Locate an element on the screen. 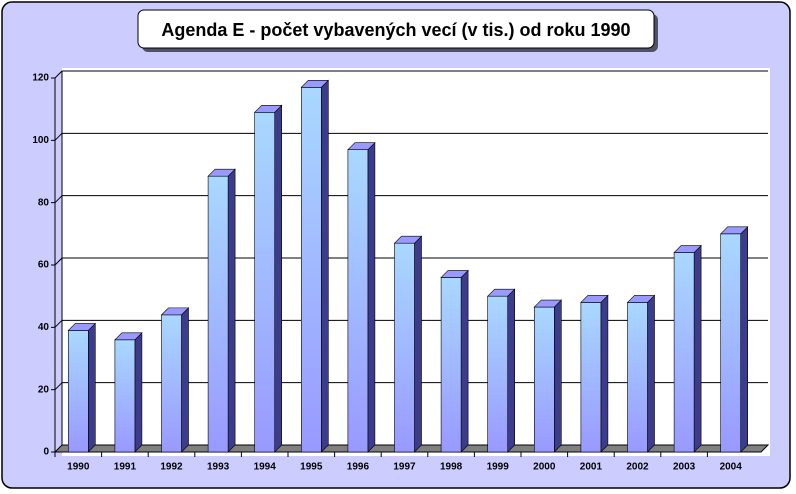  x-tick-label: 1996 is located at coordinates (358, 467).